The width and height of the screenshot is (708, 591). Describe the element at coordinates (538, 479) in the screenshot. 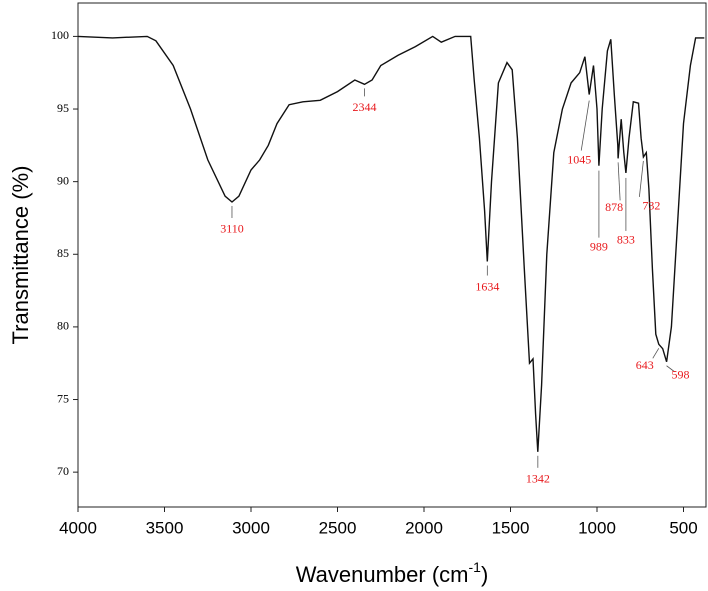

I see `peak-label: 1342` at that location.